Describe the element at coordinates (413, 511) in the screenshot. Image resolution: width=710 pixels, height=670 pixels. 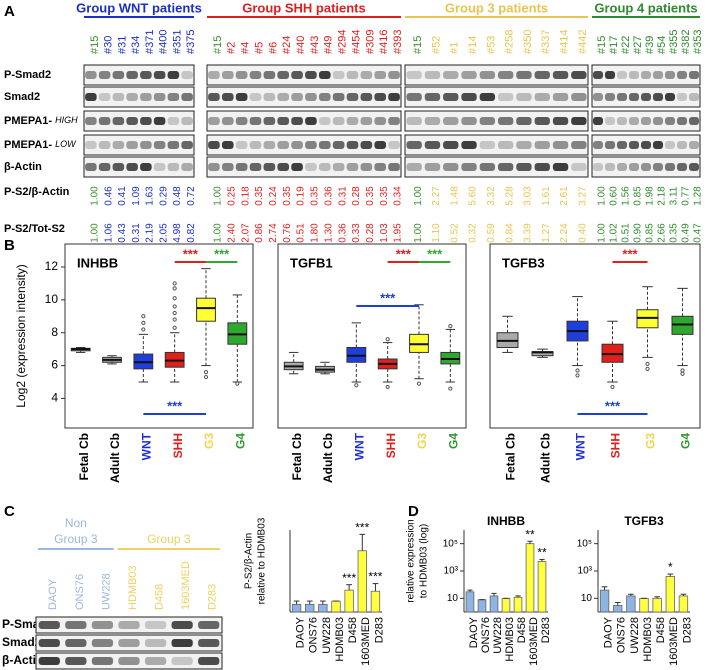
I see `panel-label: D` at that location.